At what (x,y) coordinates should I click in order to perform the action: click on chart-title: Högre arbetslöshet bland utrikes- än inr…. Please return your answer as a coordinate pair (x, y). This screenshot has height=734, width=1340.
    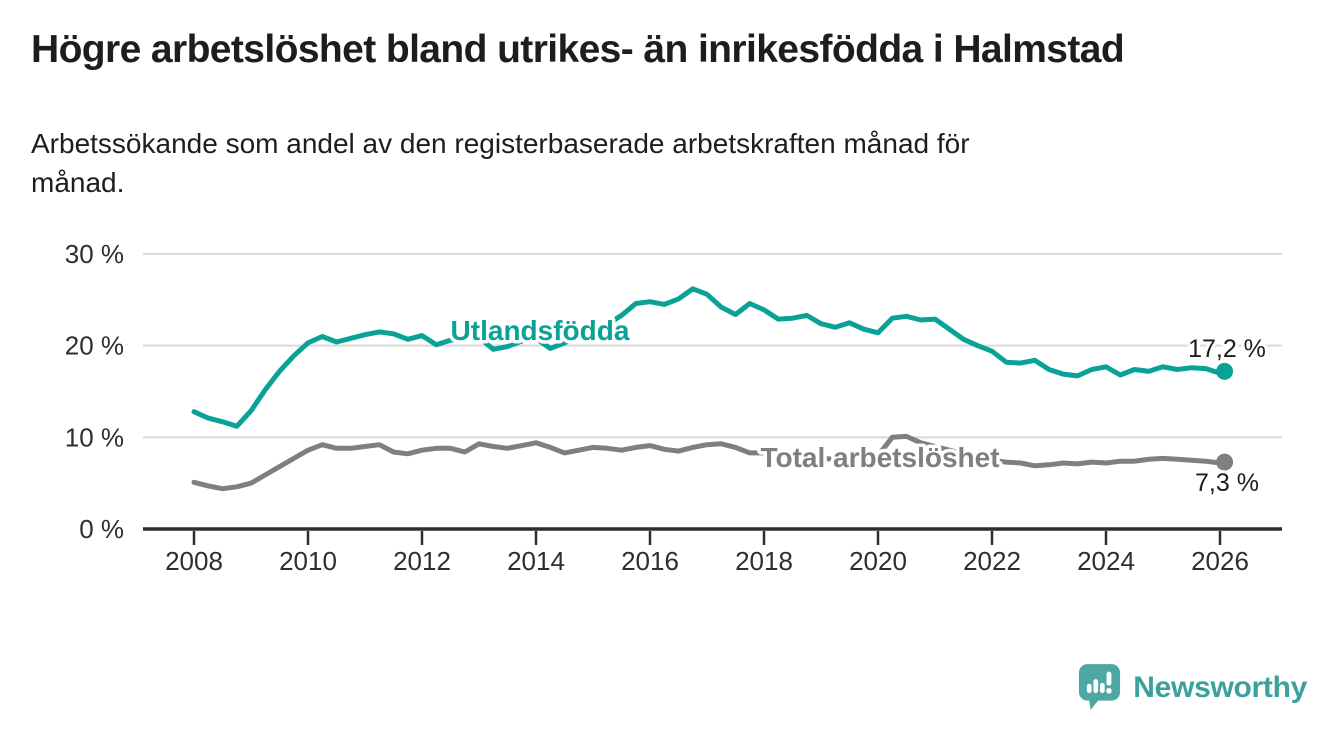
    Looking at the image, I should click on (578, 49).